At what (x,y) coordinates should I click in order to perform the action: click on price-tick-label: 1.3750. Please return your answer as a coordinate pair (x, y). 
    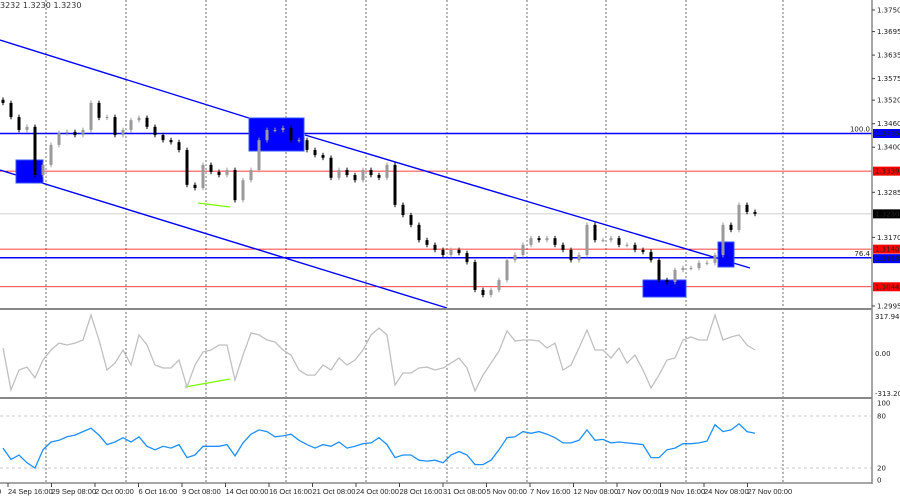
    Looking at the image, I should click on (888, 11).